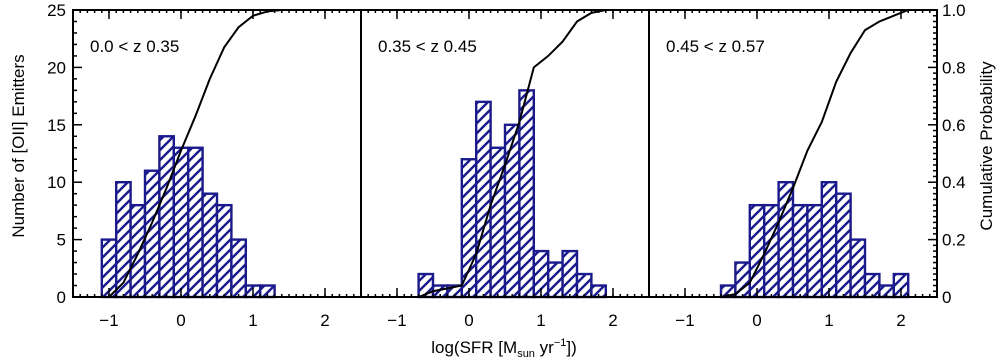  Describe the element at coordinates (56, 67) in the screenshot. I see `y-tick-label: 20` at that location.